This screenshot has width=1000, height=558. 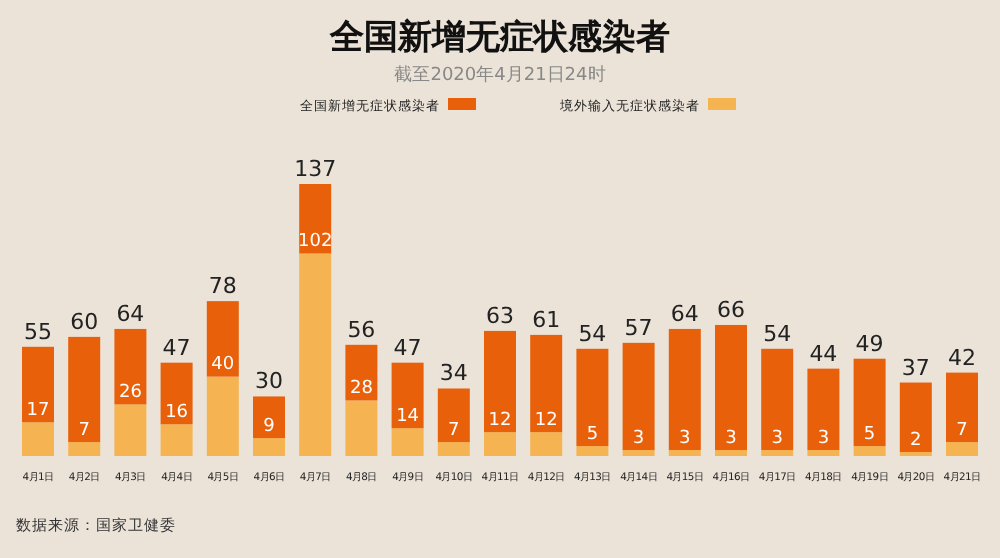 What do you see at coordinates (869, 343) in the screenshot?
I see `total-label: 49` at bounding box center [869, 343].